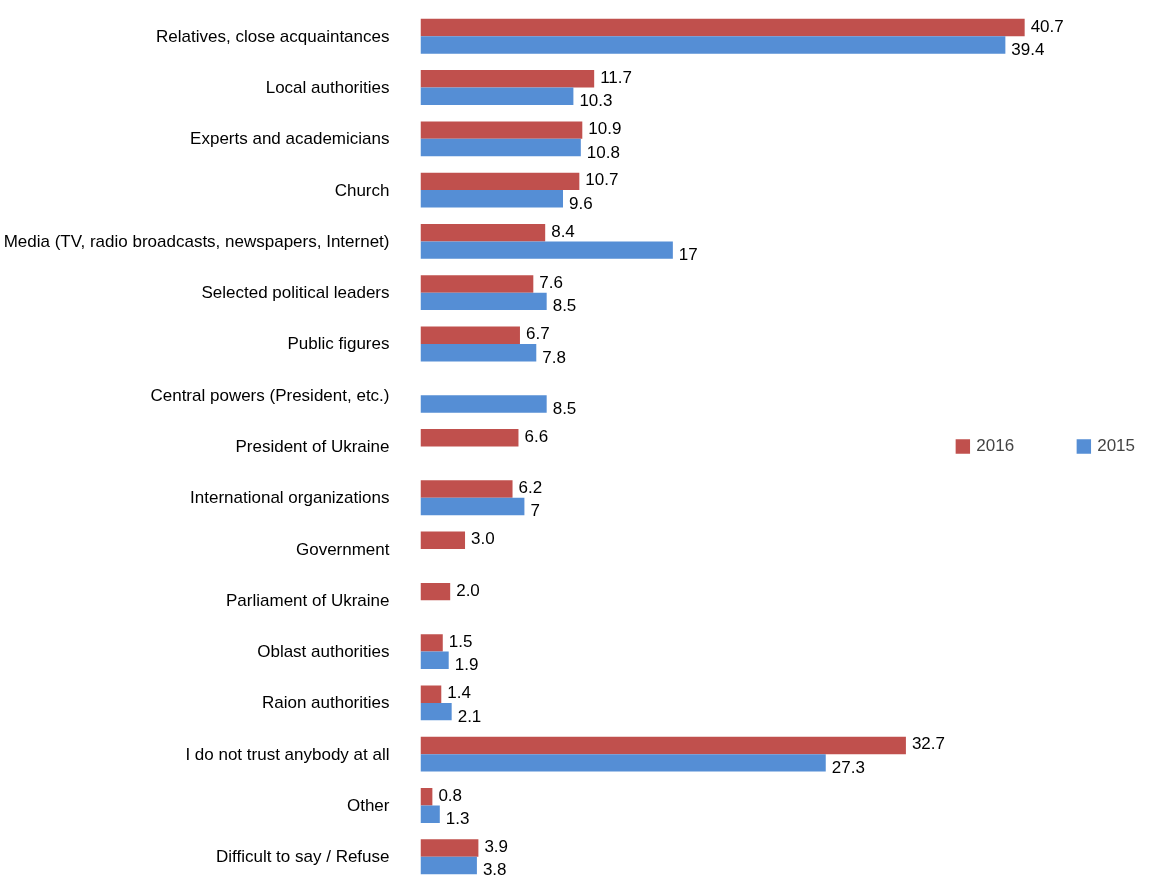  What do you see at coordinates (537, 334) in the screenshot?
I see `data-label: 6.7` at bounding box center [537, 334].